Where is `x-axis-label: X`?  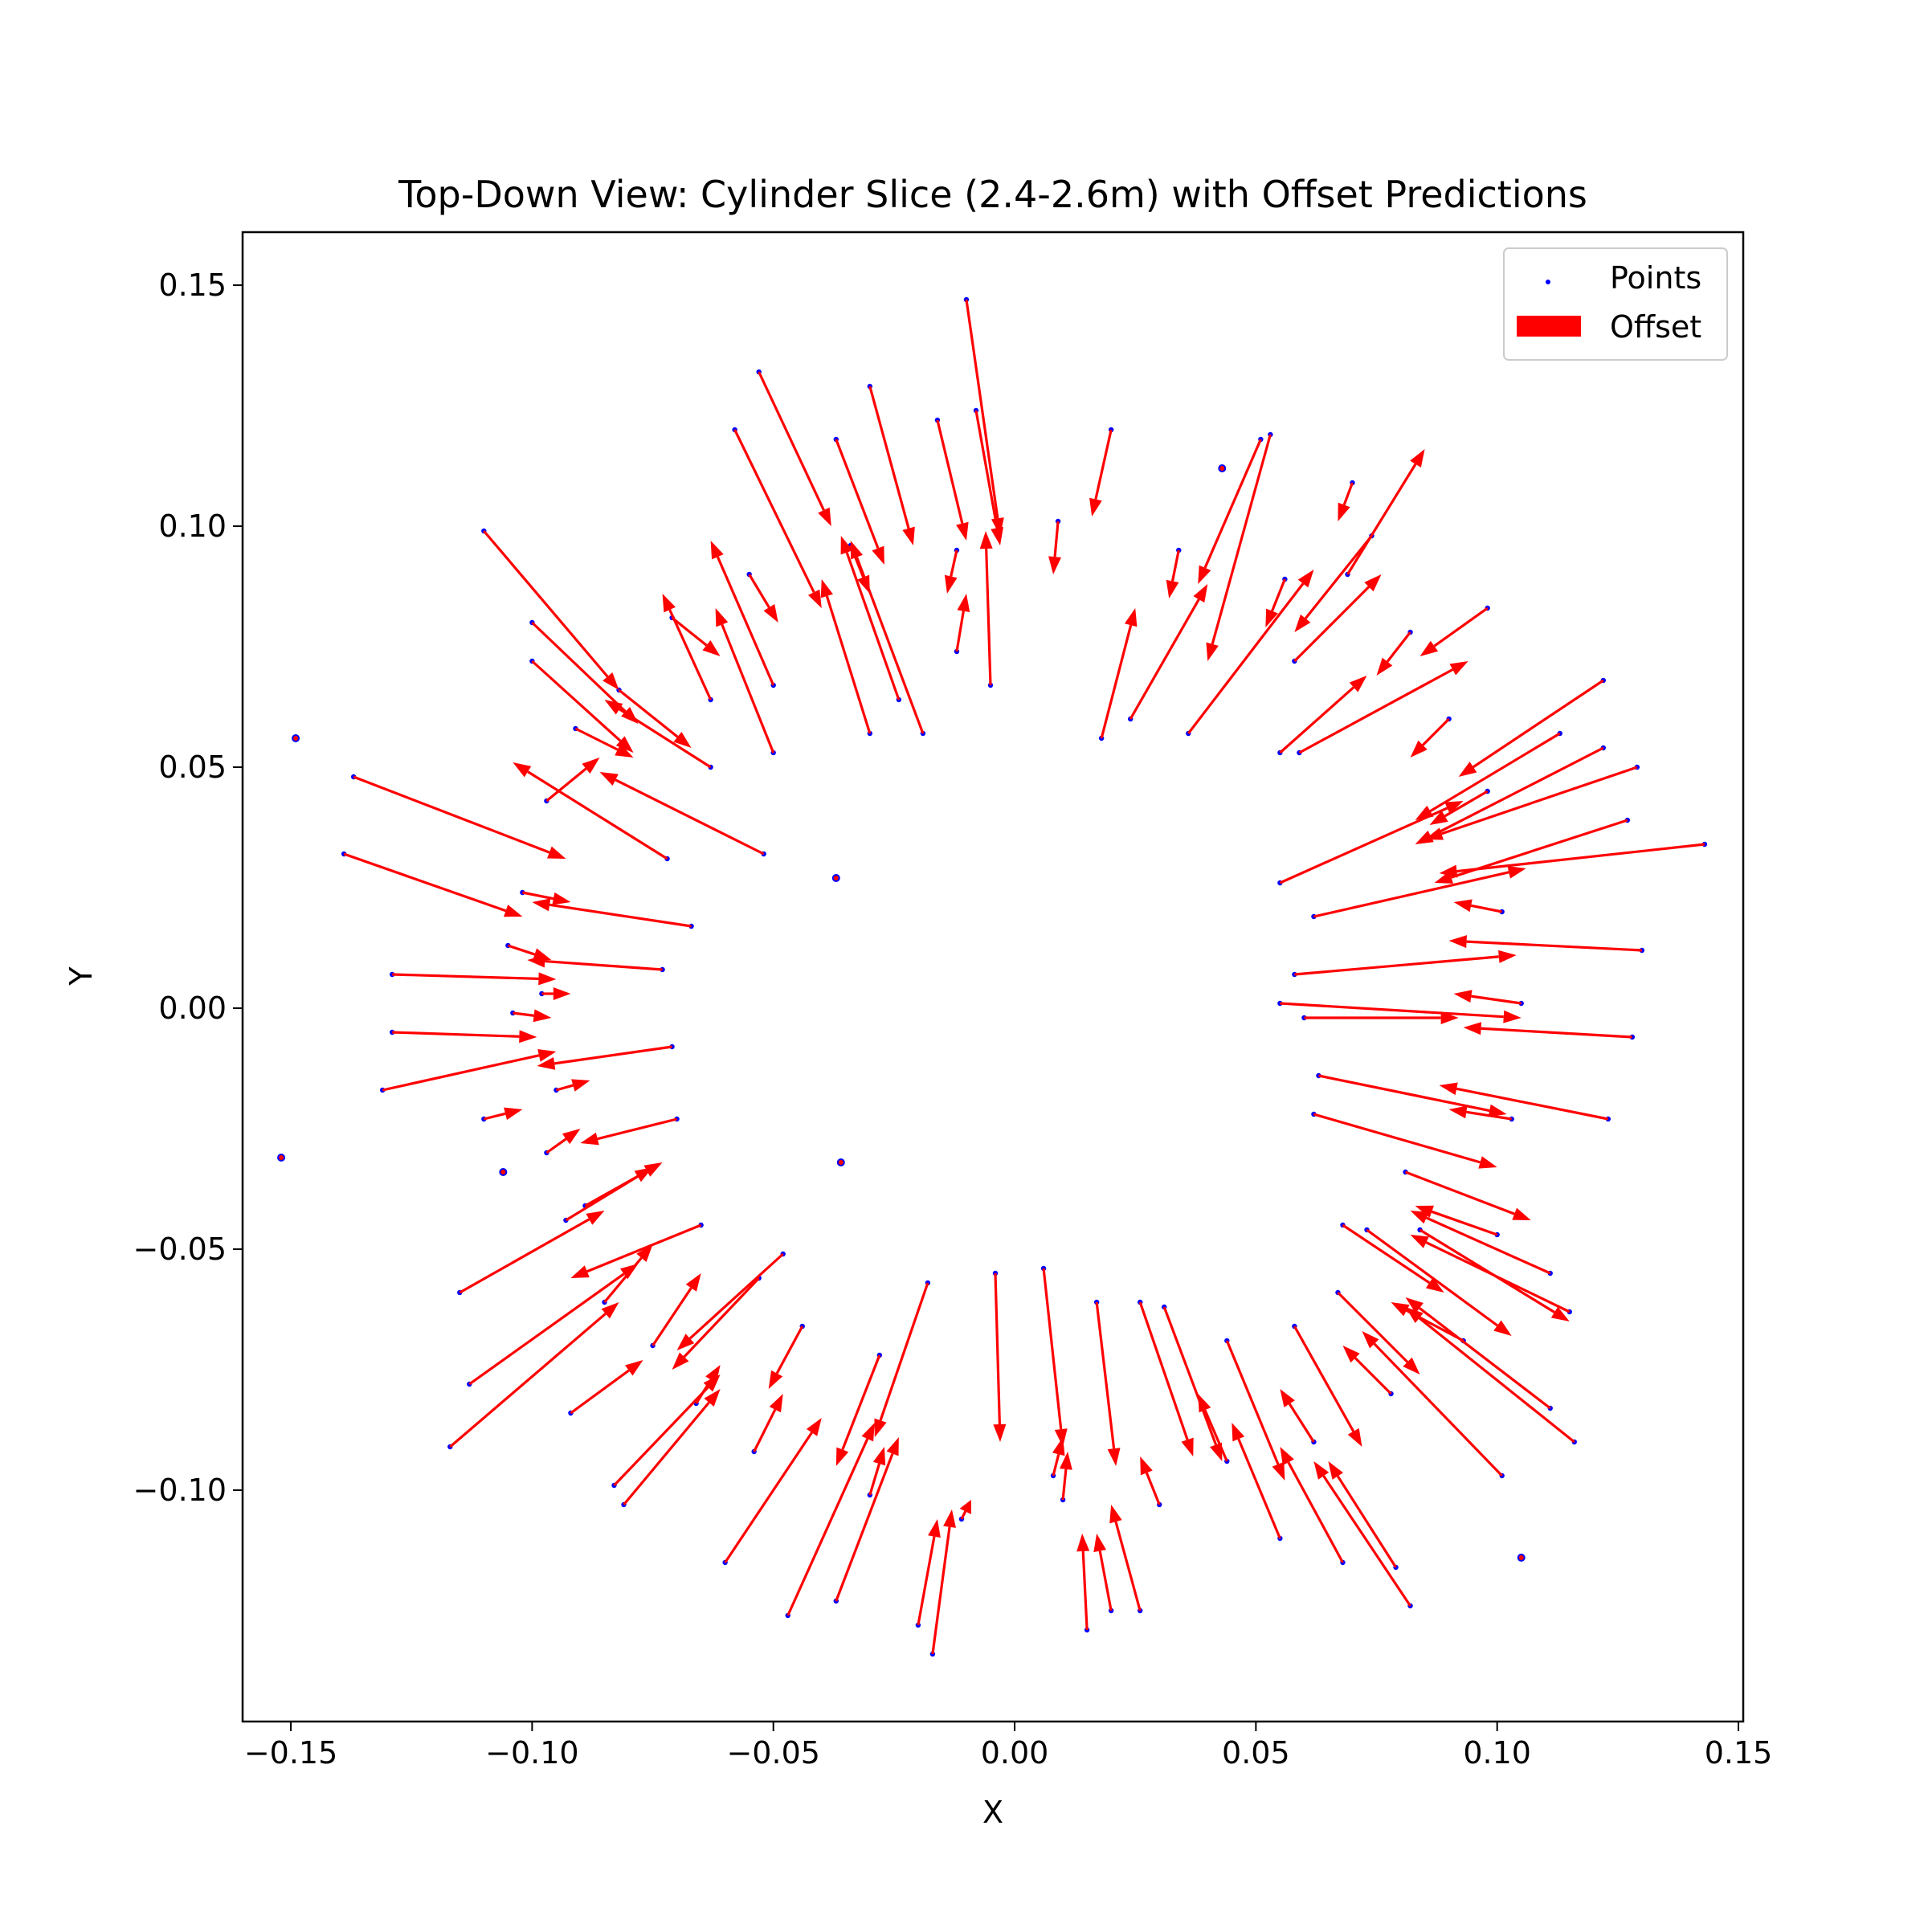
x-axis-label: X is located at coordinates (993, 1812).